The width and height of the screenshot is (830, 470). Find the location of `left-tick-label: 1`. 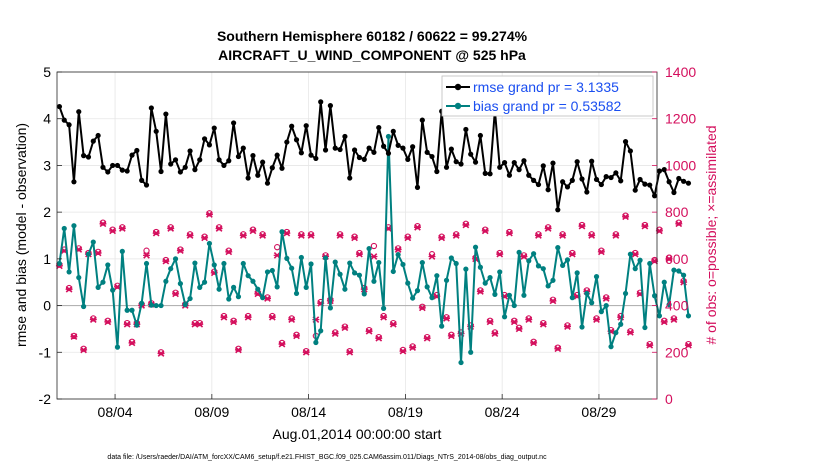

left-tick-label: 1 is located at coordinates (47, 259).